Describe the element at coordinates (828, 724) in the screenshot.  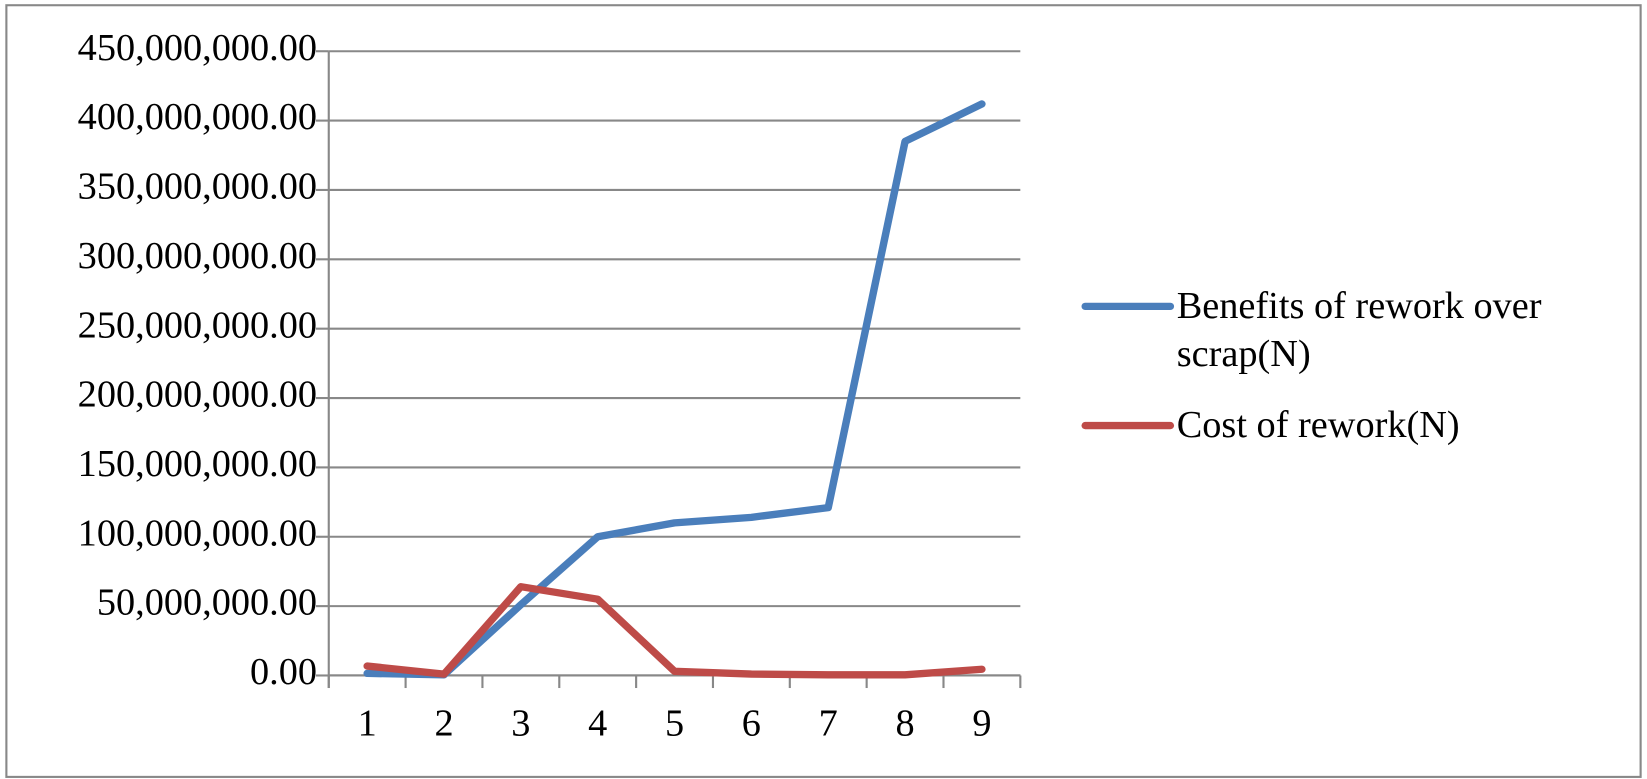
I see `x-tick-label: 7` at that location.